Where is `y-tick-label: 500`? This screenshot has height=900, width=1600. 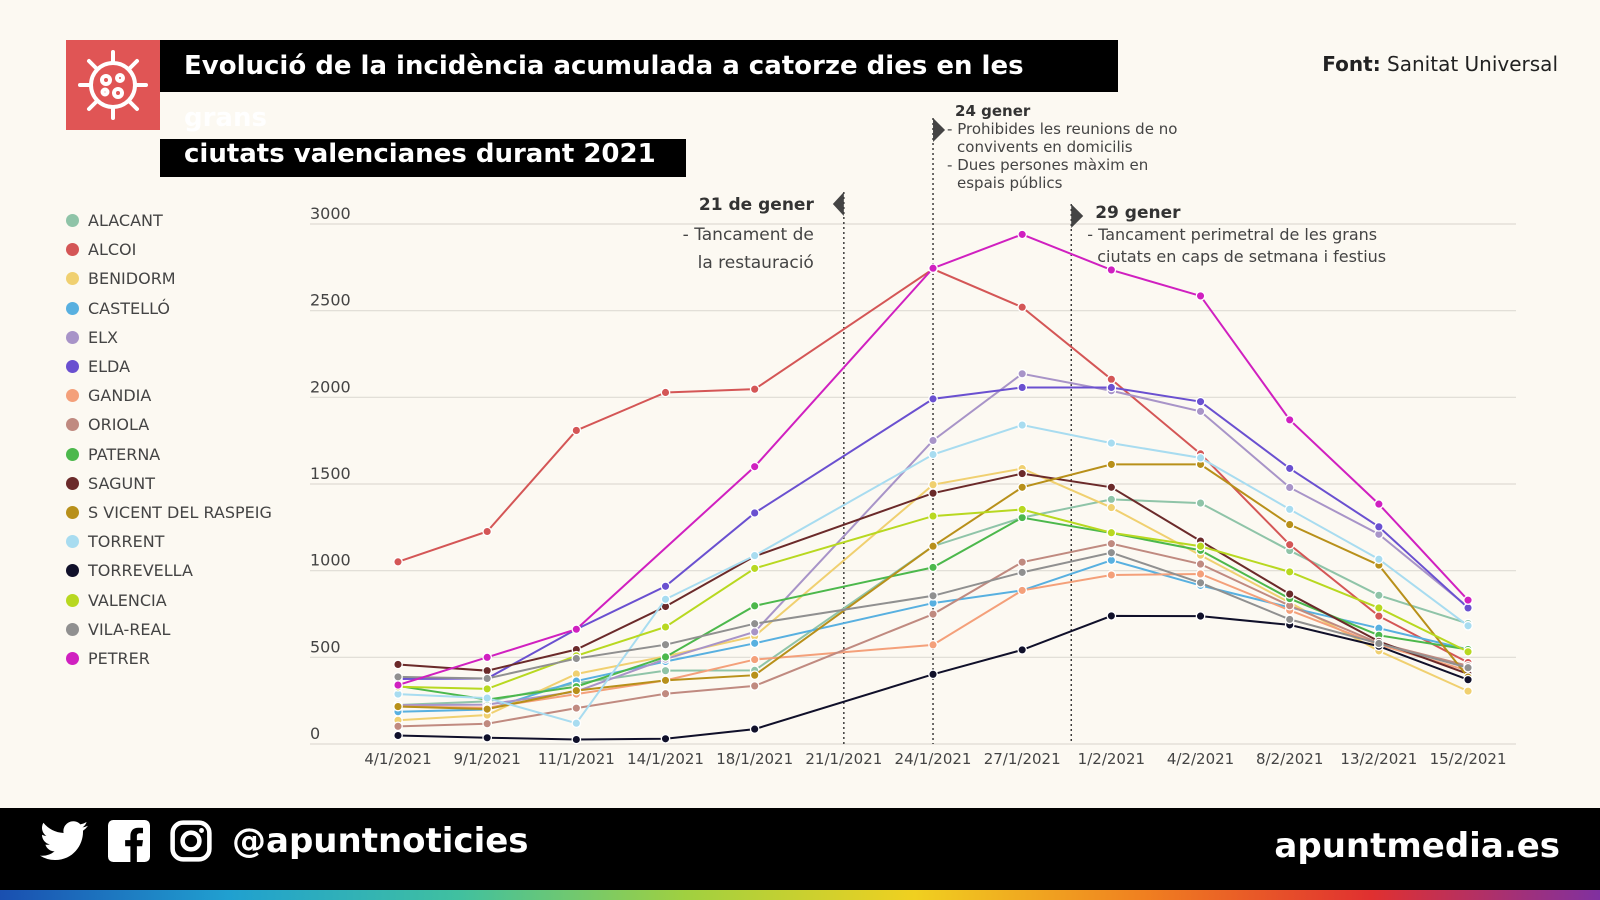 y-tick-label: 500 is located at coordinates (325, 646).